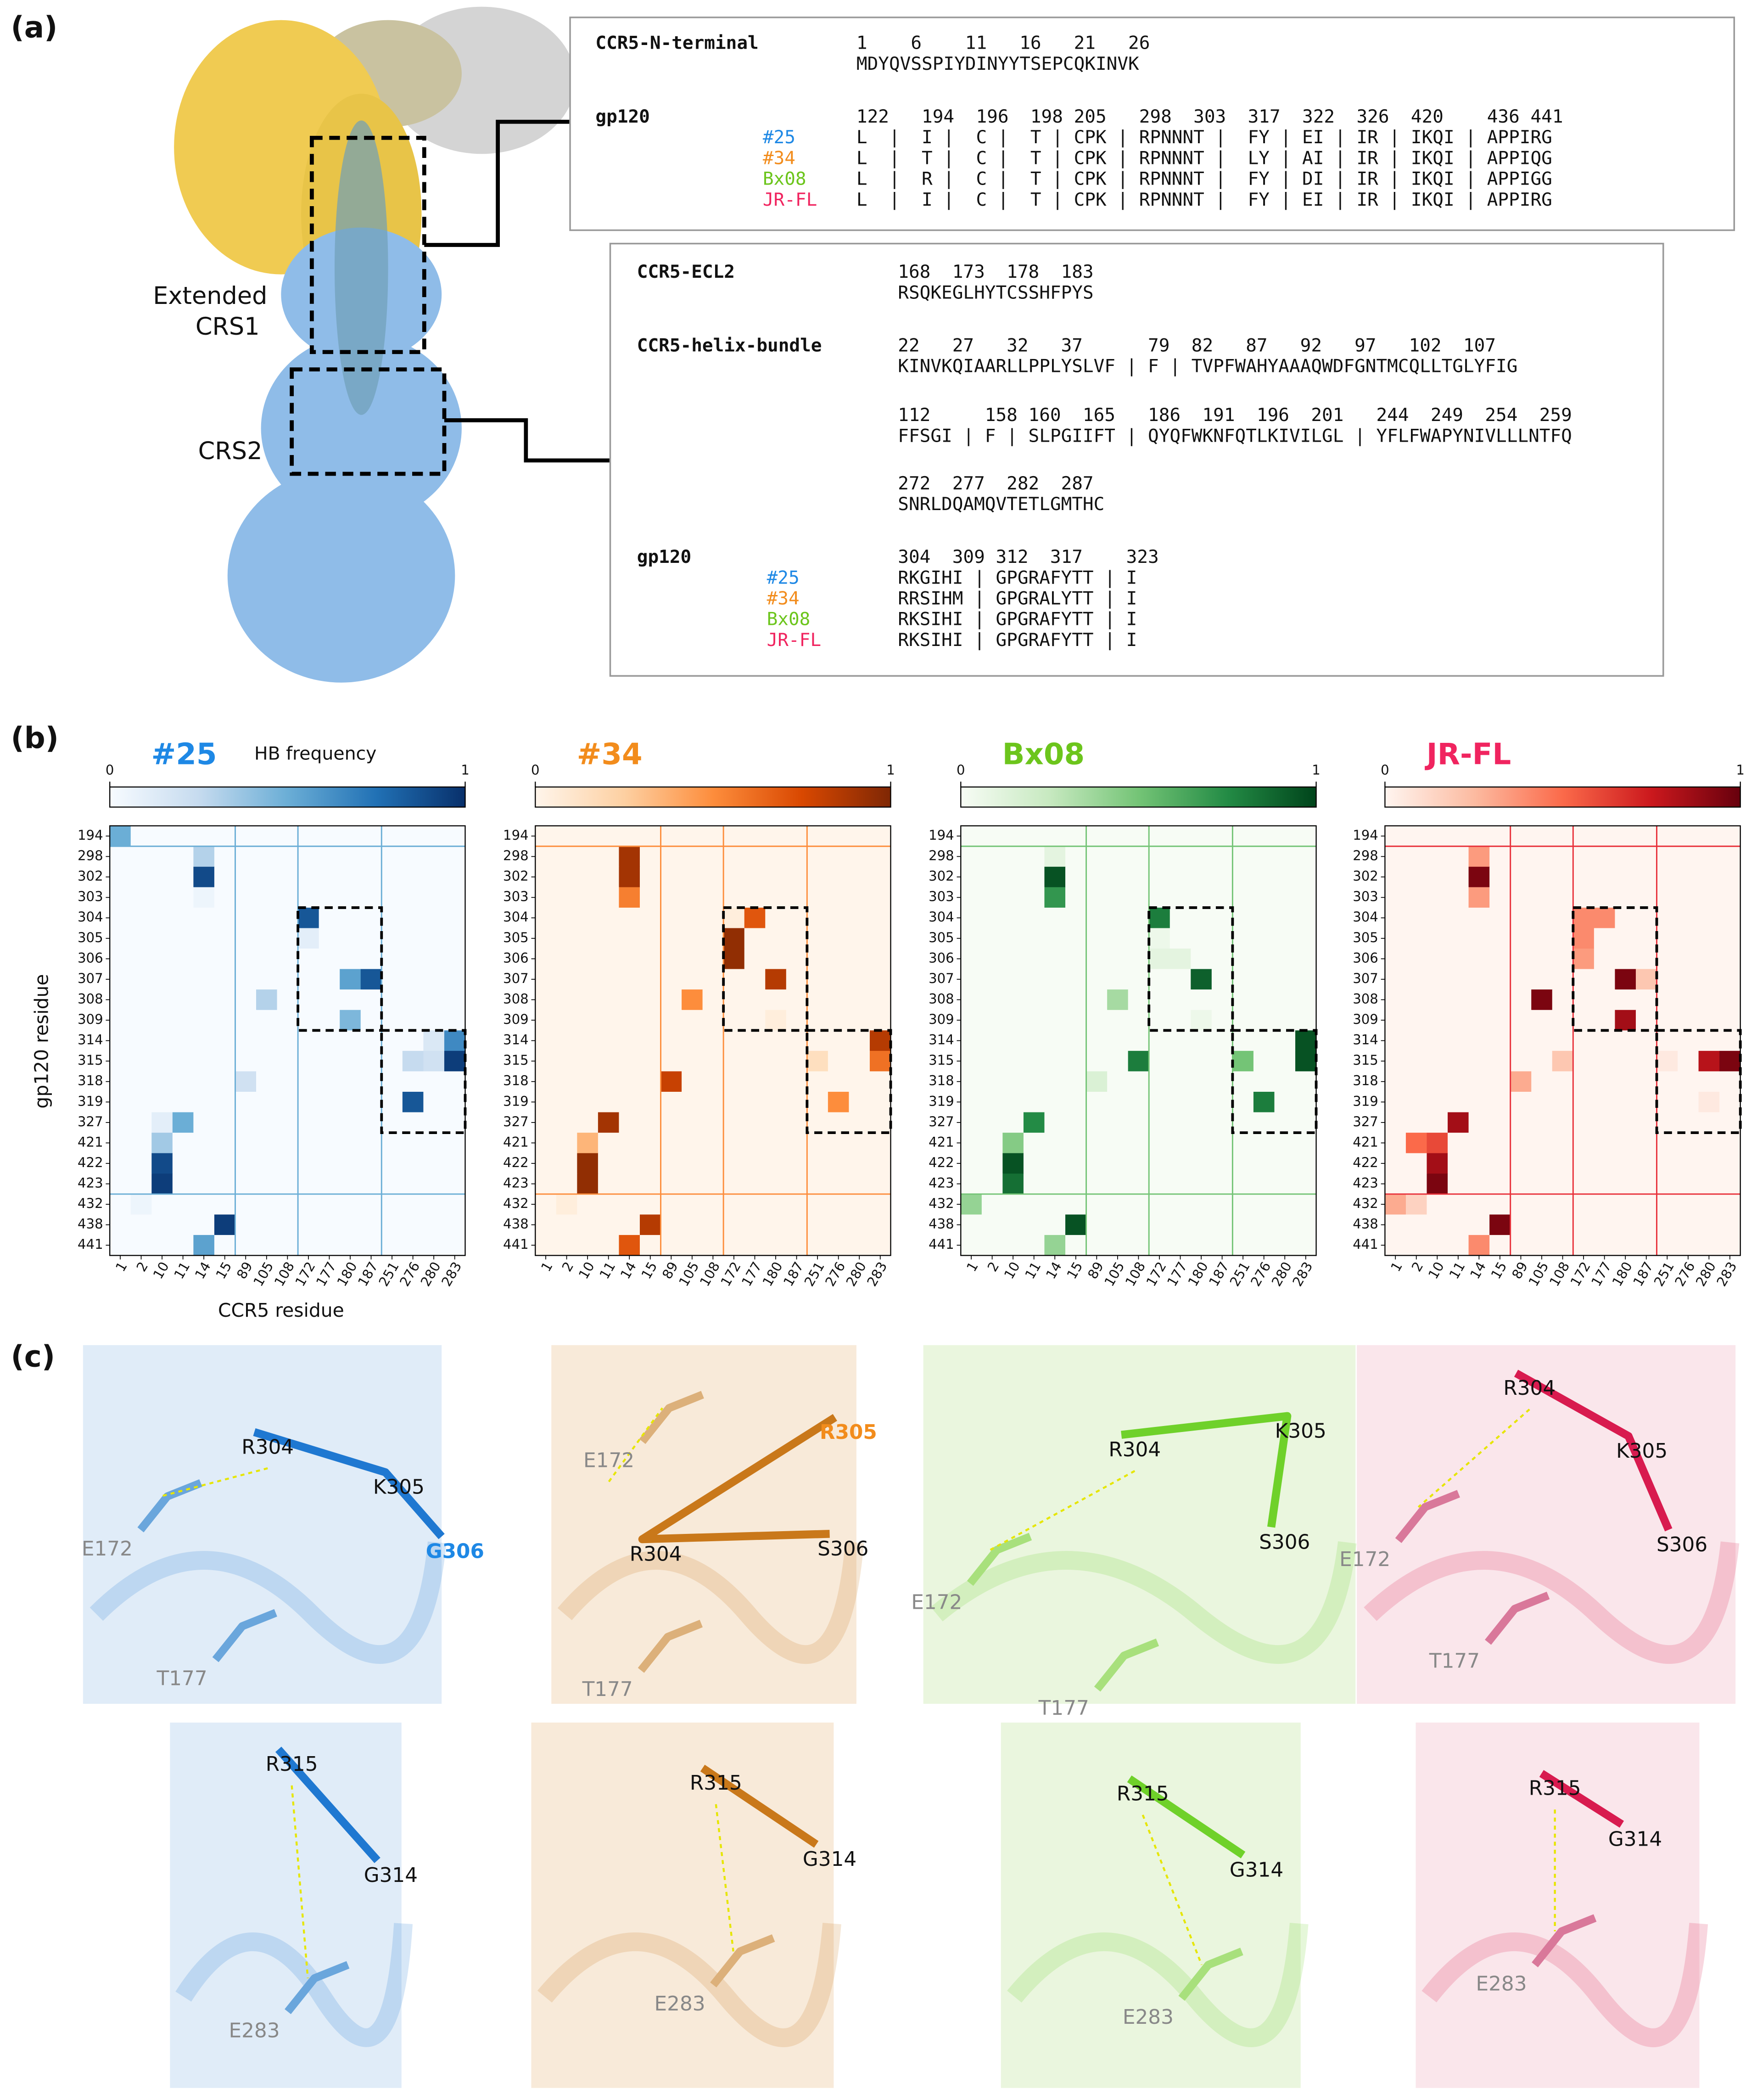 The height and width of the screenshot is (2100, 1757). What do you see at coordinates (713, 797) in the screenshot?
I see `colorbar` at bounding box center [713, 797].